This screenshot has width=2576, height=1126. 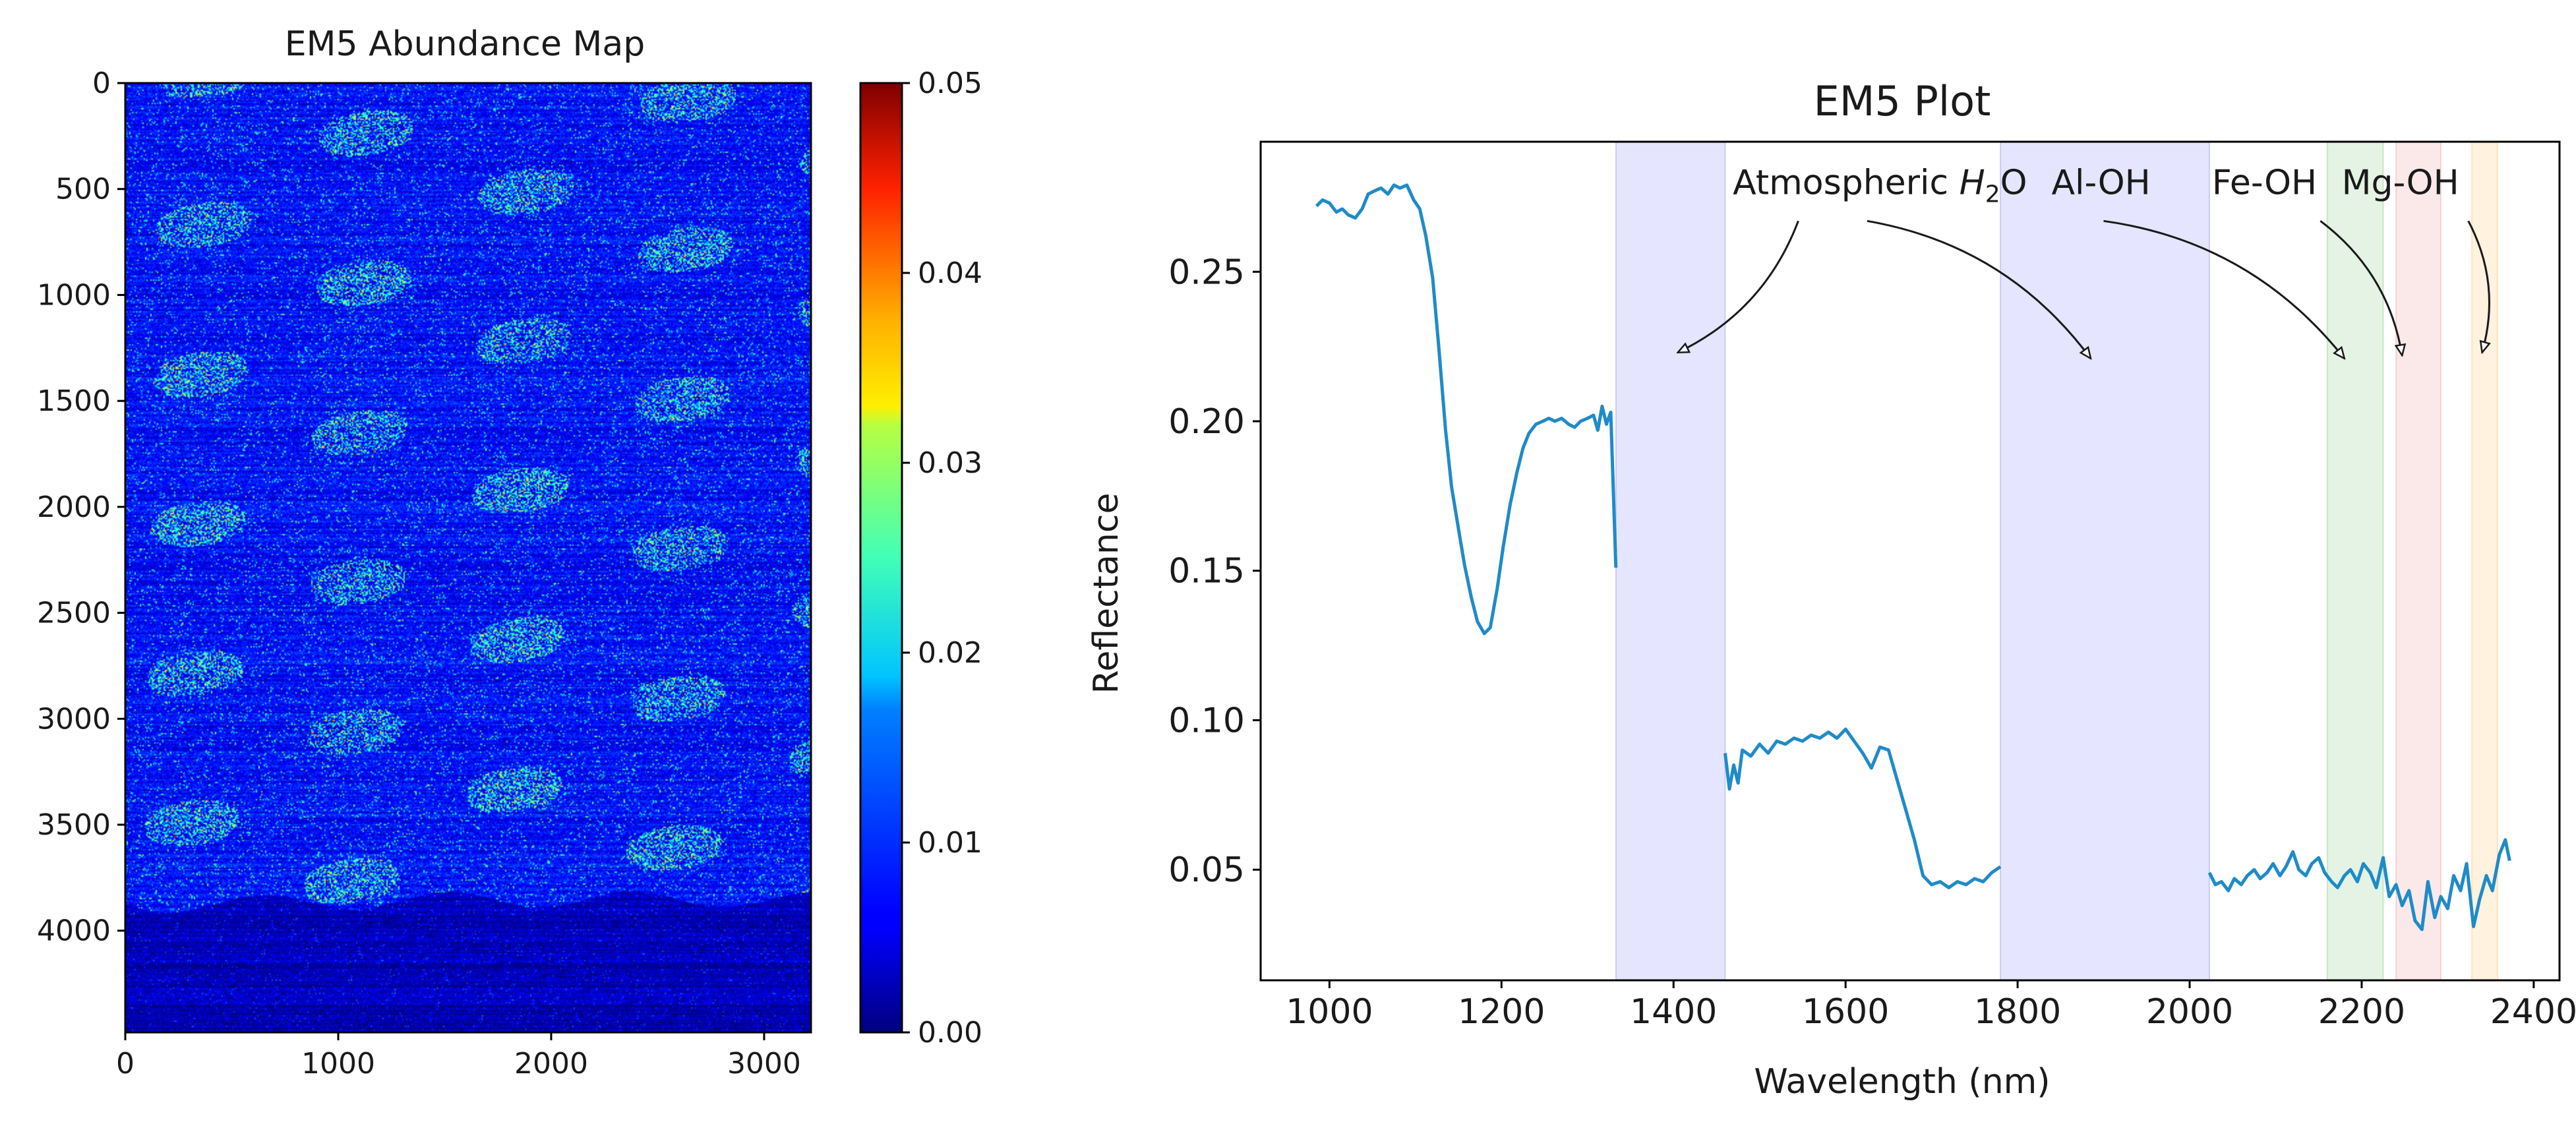 I want to click on map-y-tick-label: 1000, so click(x=74, y=295).